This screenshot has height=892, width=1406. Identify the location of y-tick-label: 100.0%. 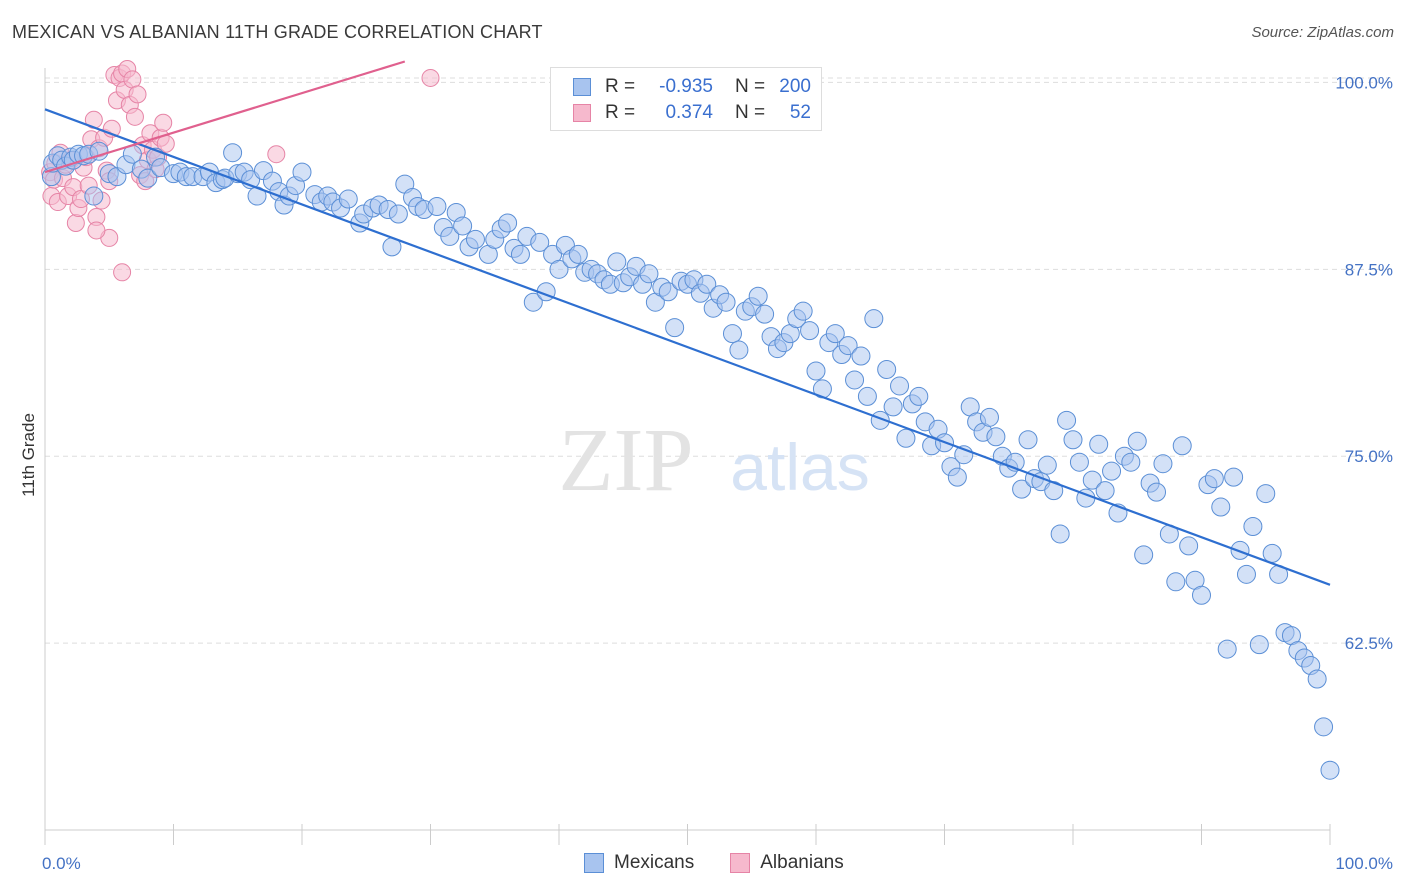
(1364, 82).